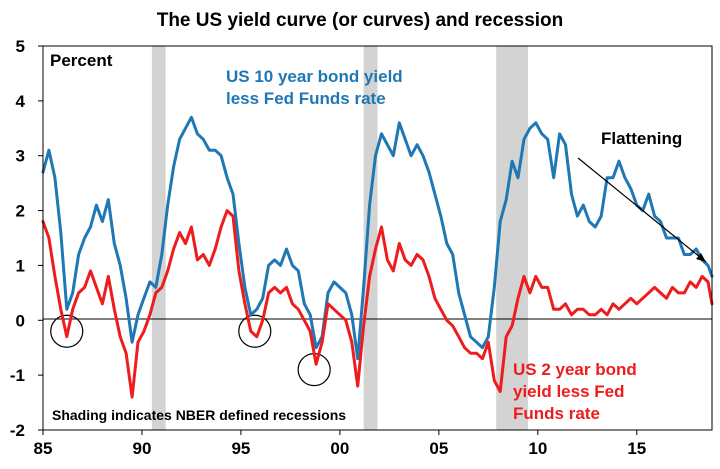 This screenshot has height=469, width=720. I want to click on y-tick-label: 4, so click(21, 101).